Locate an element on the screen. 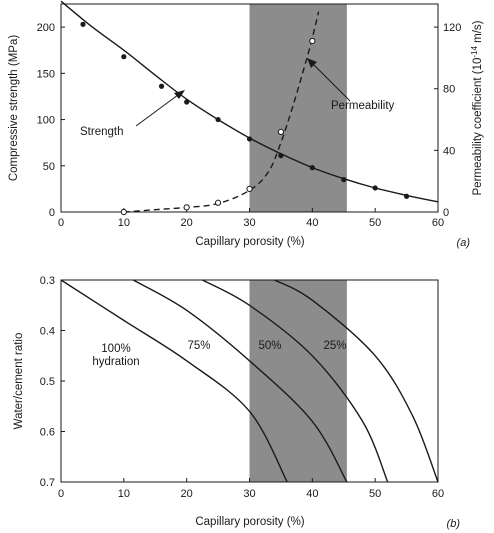  x-tick-label-b: 60 is located at coordinates (438, 494).